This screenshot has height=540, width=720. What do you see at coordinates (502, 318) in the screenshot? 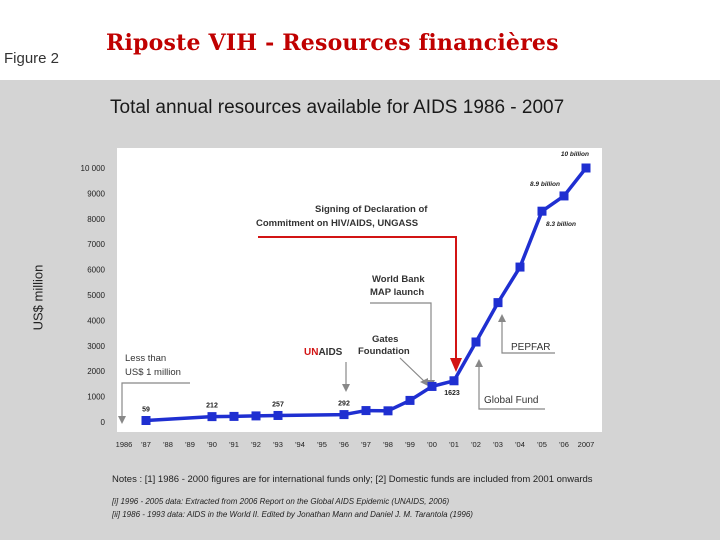
I see `pepfar-arrowhead` at bounding box center [502, 318].